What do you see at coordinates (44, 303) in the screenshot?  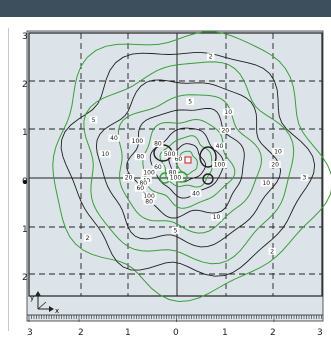 I see `axis-triad: y x` at bounding box center [44, 303].